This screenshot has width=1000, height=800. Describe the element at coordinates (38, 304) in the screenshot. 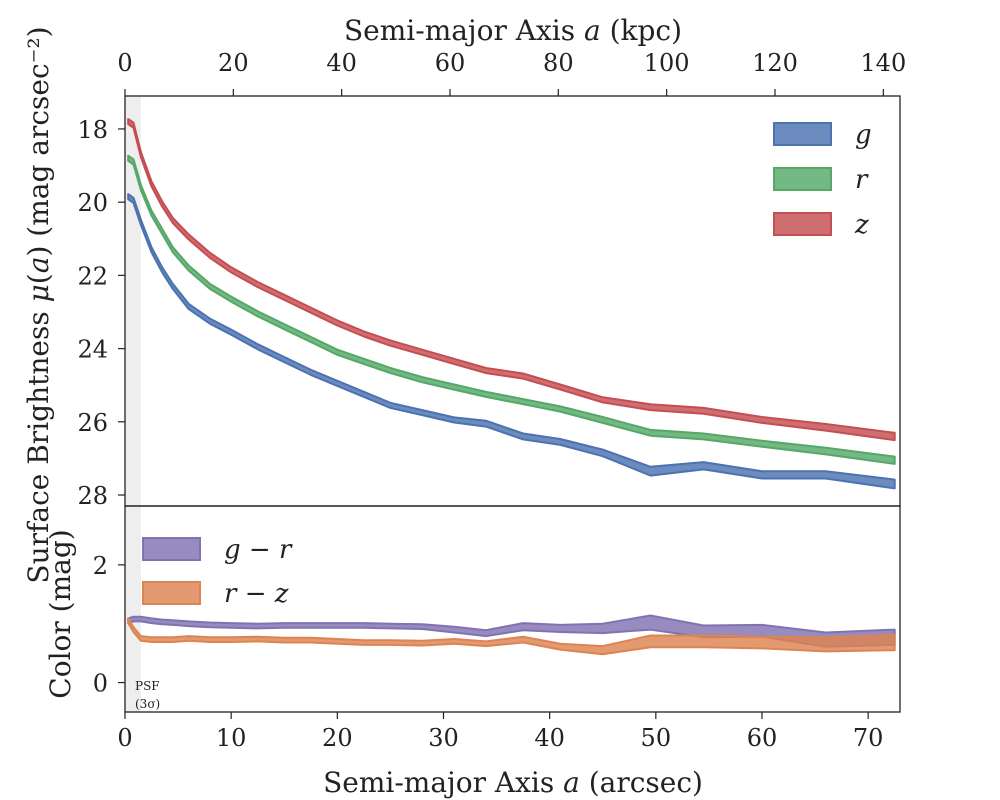

I see `surface-brightness-axis-label: Surface Brightness μ(a) (mag arcsec⁻²)` at that location.